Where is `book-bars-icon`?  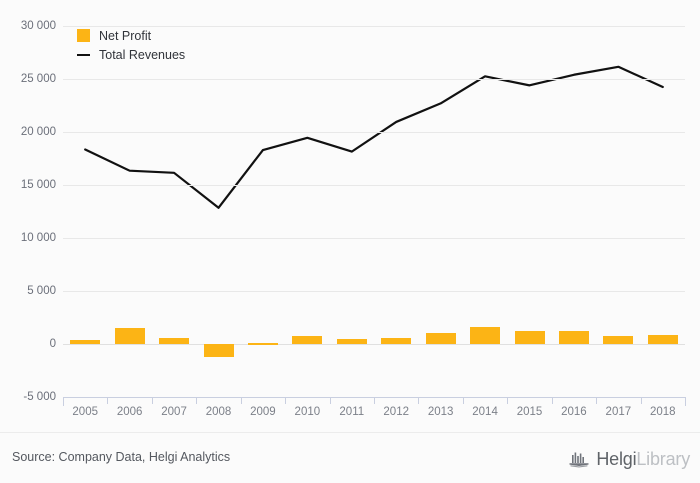 book-bars-icon is located at coordinates (579, 460).